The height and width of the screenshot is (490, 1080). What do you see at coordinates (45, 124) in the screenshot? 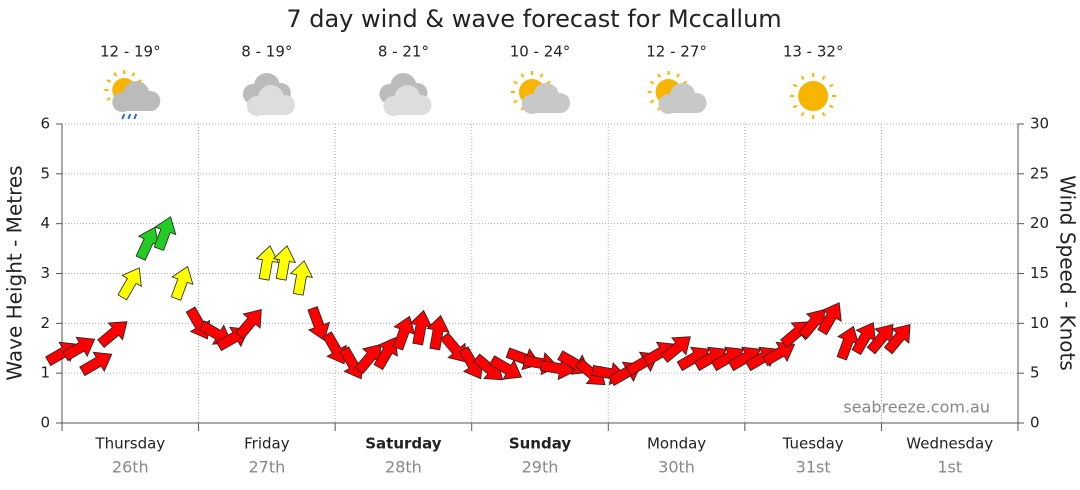
I see `y-tick-label: 6` at bounding box center [45, 124].